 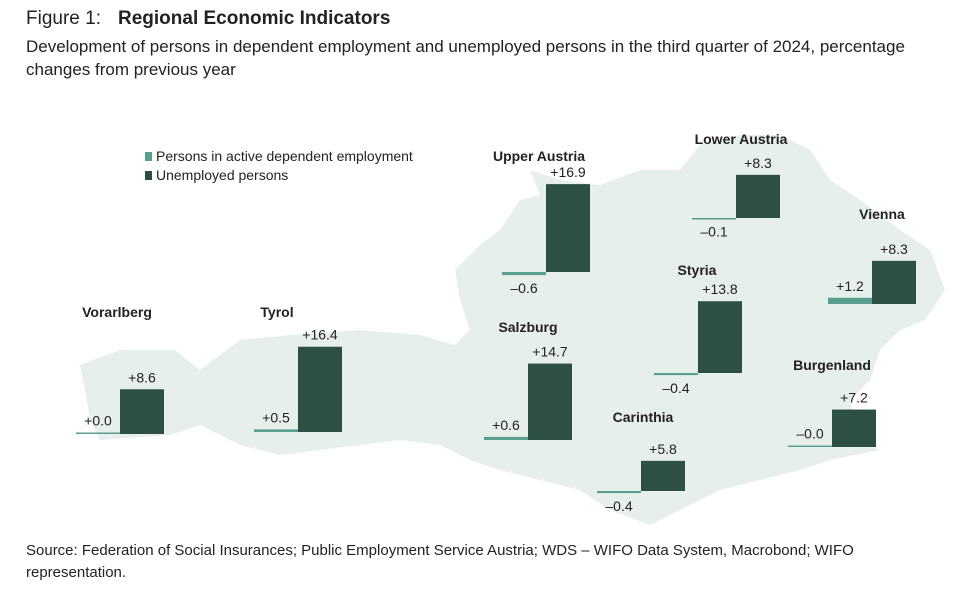 What do you see at coordinates (643, 417) in the screenshot?
I see `region-label: Carinthia` at bounding box center [643, 417].